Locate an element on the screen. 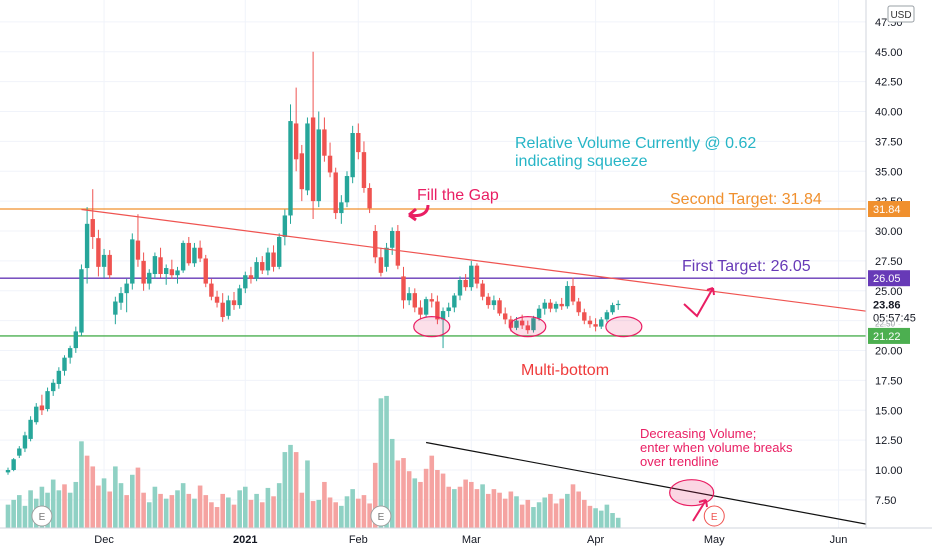 The image size is (932, 550). volume-breakout-arrowhead is located at coordinates (703, 503).